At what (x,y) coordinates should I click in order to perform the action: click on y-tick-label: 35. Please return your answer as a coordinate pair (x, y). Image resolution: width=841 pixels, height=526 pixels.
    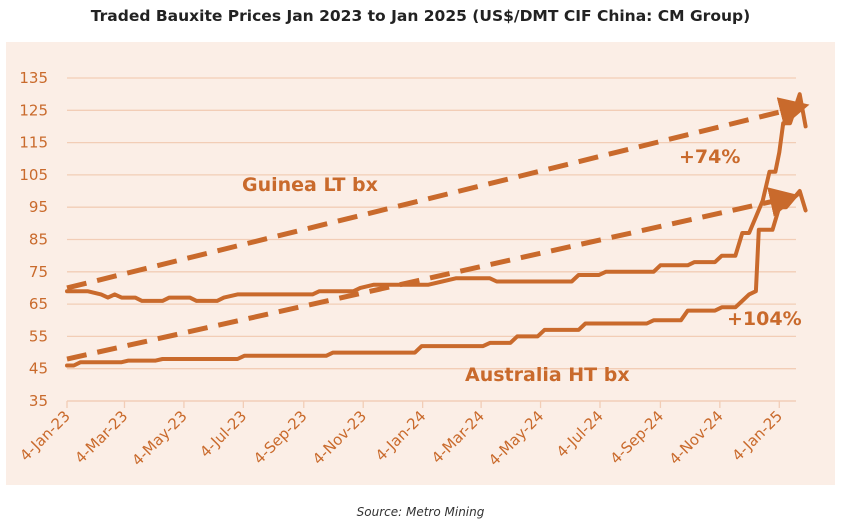
    Looking at the image, I should click on (38, 401).